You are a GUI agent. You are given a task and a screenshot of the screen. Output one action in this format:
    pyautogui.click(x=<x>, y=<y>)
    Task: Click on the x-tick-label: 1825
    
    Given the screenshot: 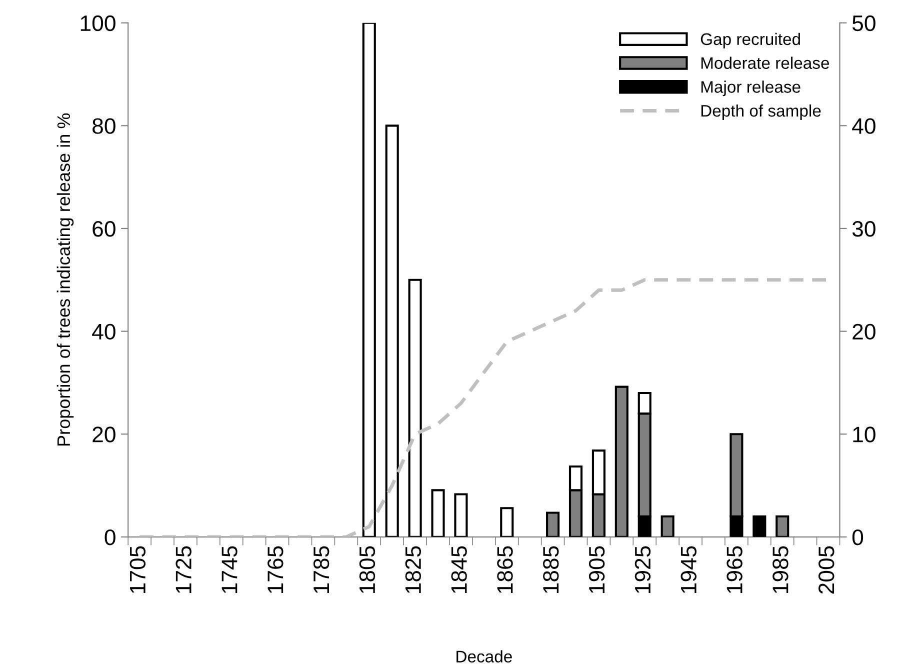 What is the action you would take?
    pyautogui.click(x=413, y=569)
    